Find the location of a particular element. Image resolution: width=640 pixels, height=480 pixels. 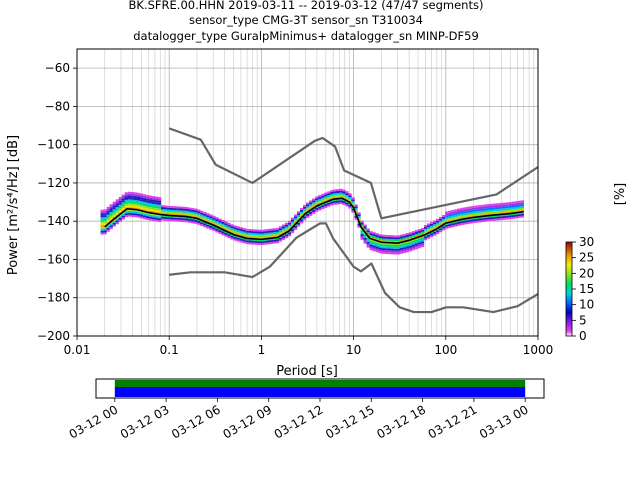

y-tick-label: −100 is located at coordinates (53, 145).